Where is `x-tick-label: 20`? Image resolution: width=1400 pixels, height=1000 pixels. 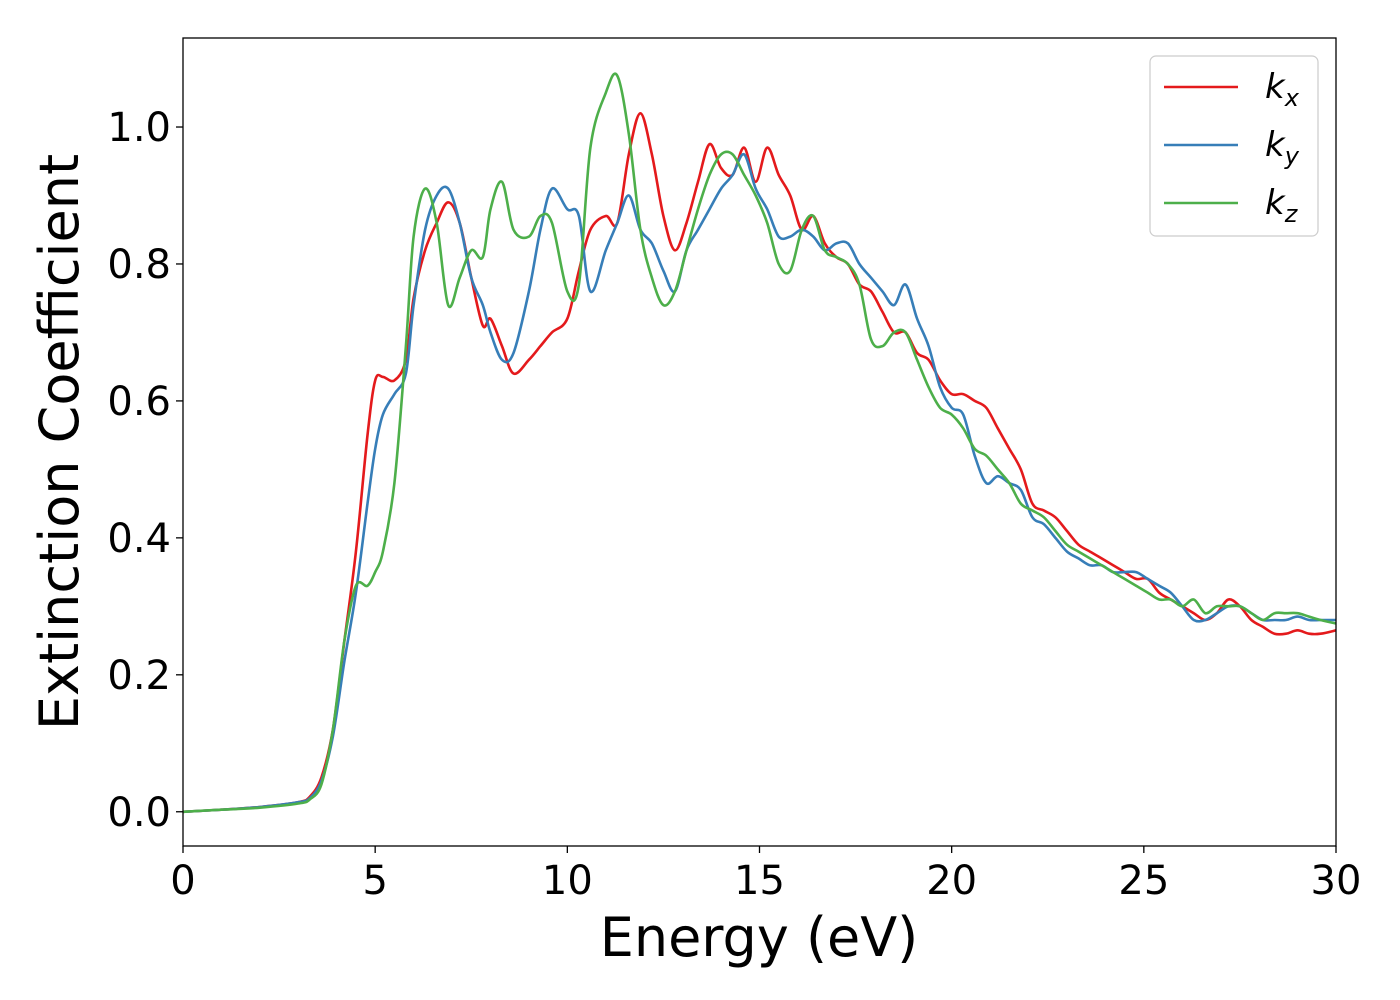
x-tick-label: 20 is located at coordinates (951, 881).